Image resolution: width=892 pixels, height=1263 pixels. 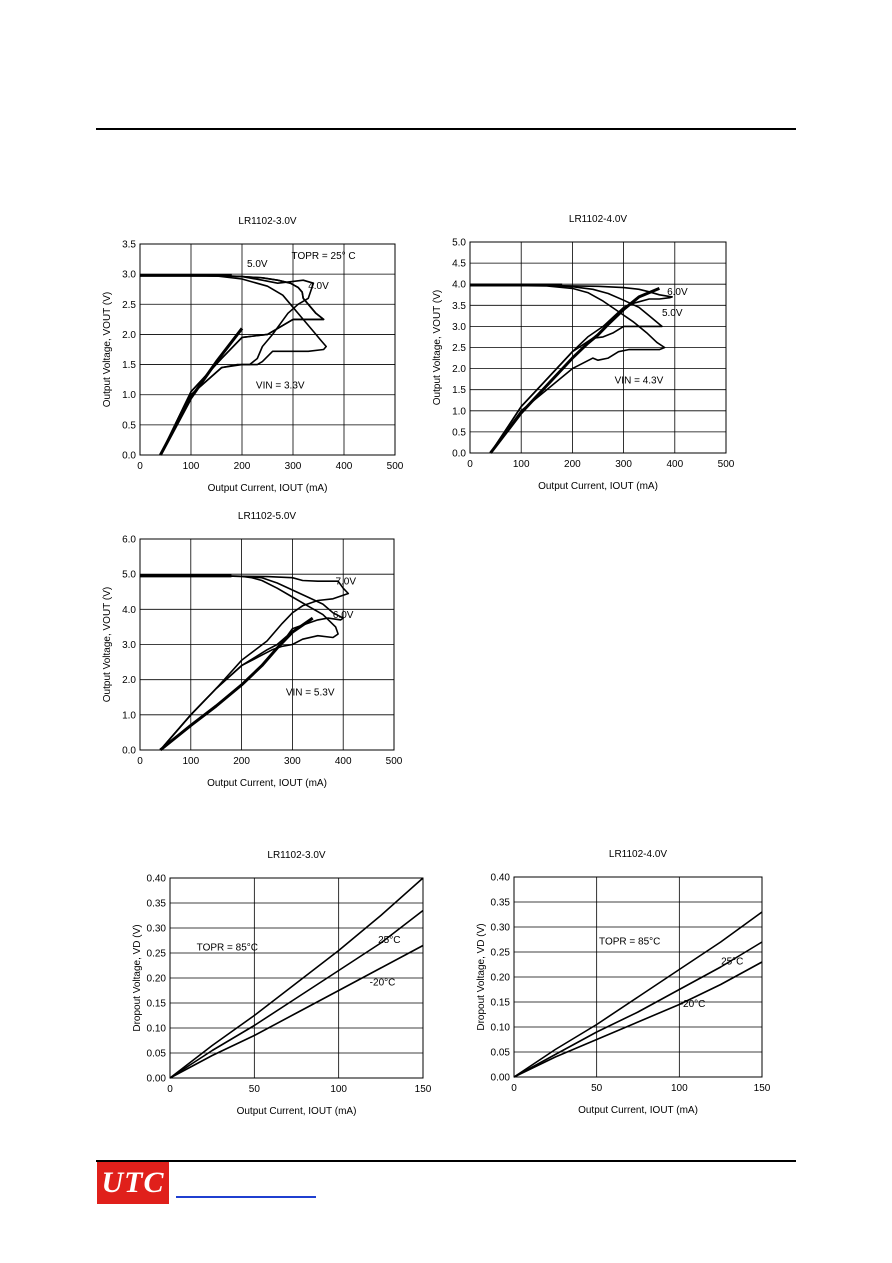 What do you see at coordinates (133, 1183) in the screenshot?
I see `utc-logo: UTC` at bounding box center [133, 1183].